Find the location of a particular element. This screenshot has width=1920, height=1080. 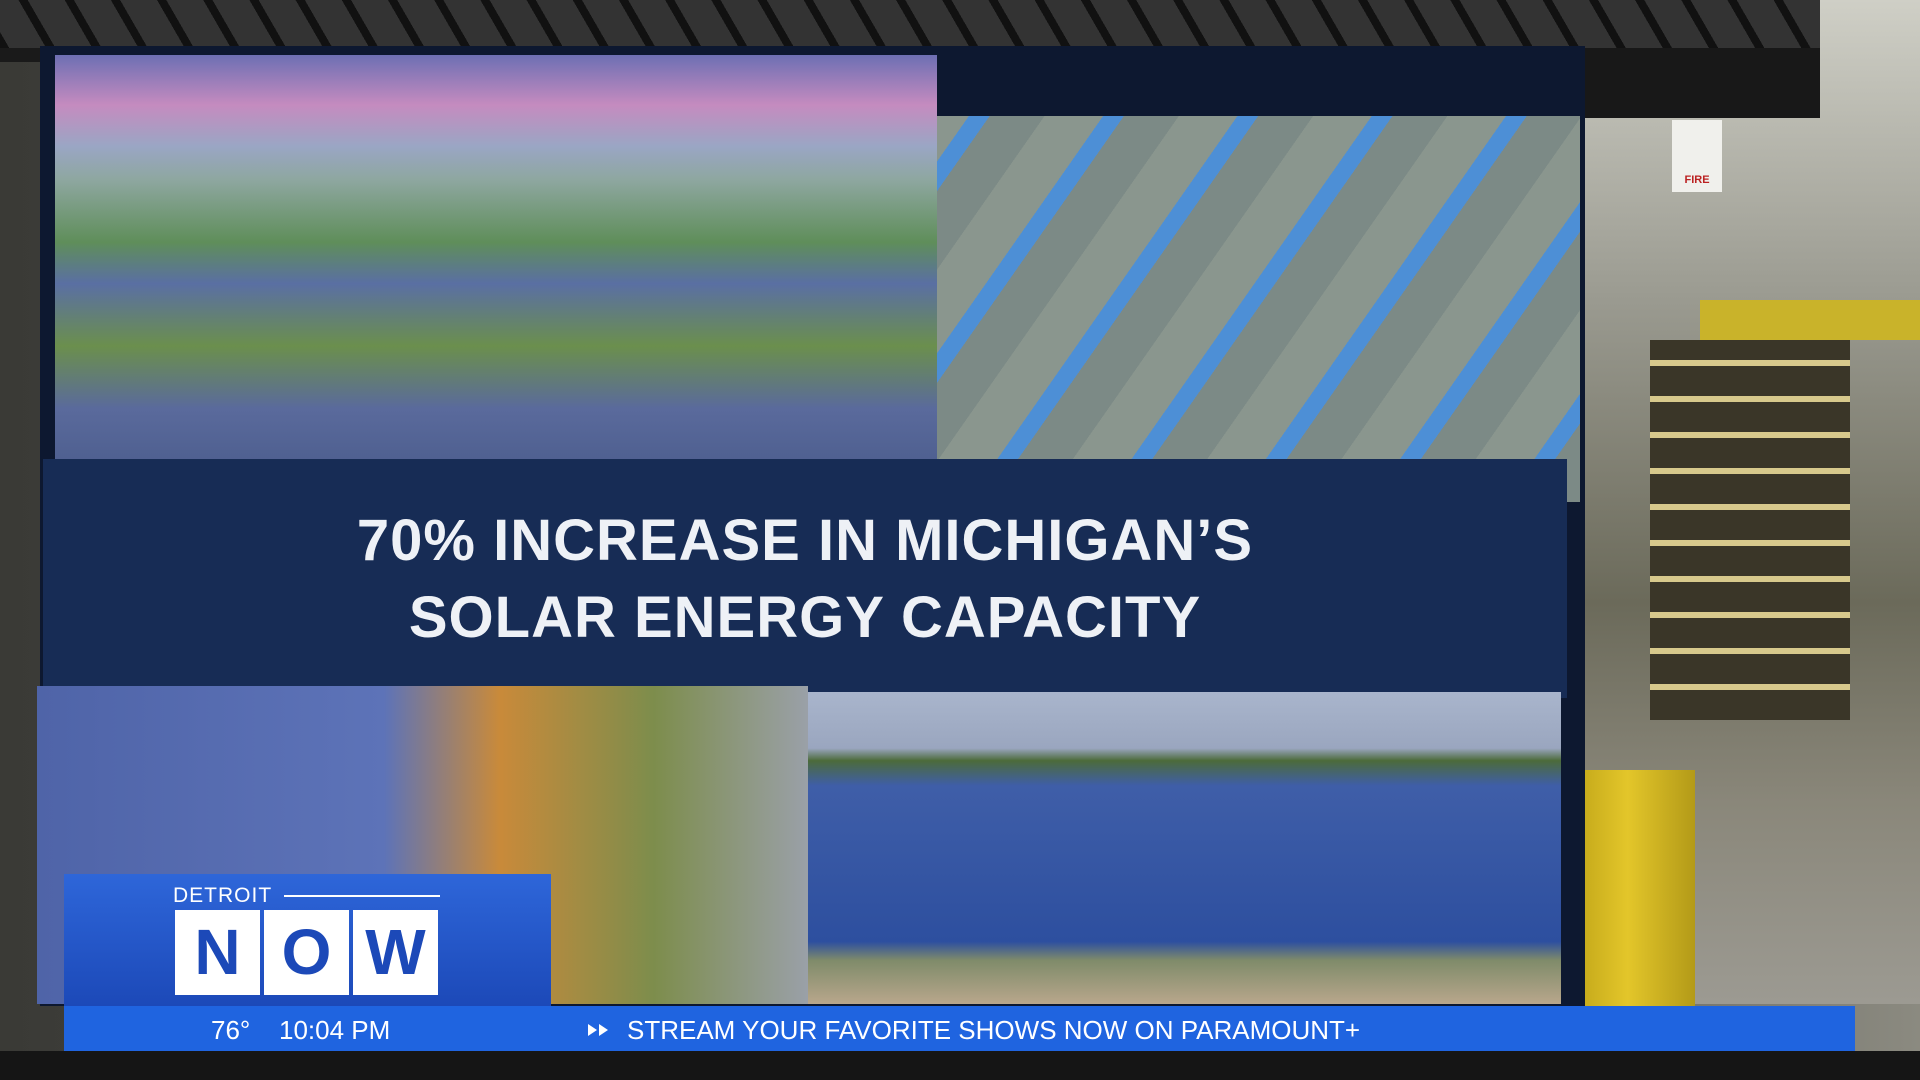

logo-letter-box: O is located at coordinates (306, 952).